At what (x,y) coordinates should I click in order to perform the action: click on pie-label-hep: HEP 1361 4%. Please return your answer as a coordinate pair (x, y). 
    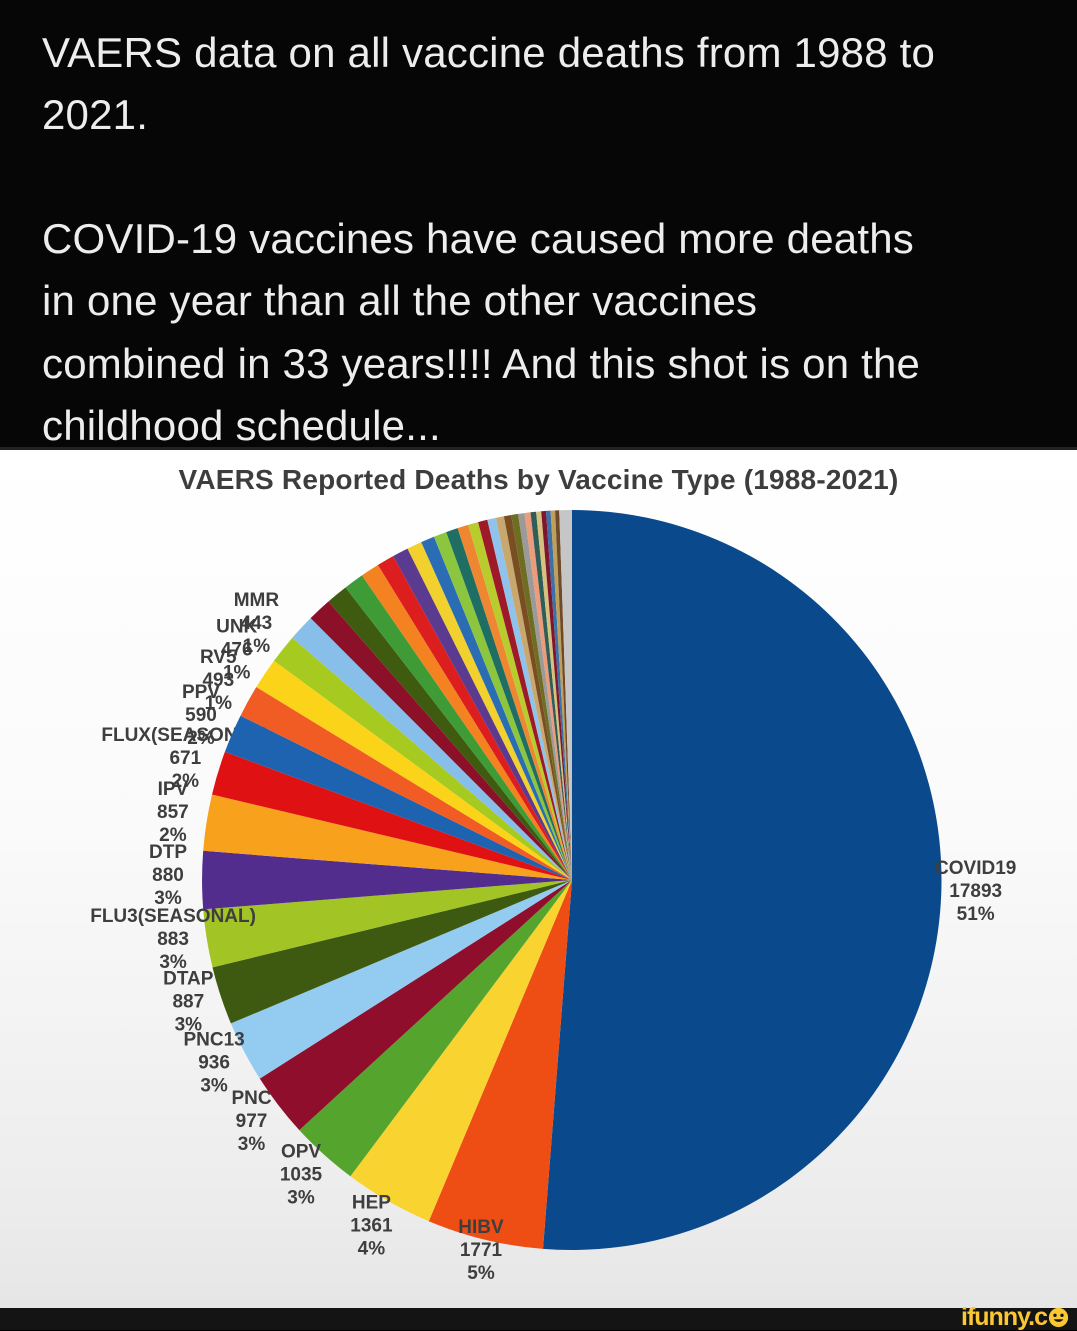
    Looking at the image, I should click on (371, 1226).